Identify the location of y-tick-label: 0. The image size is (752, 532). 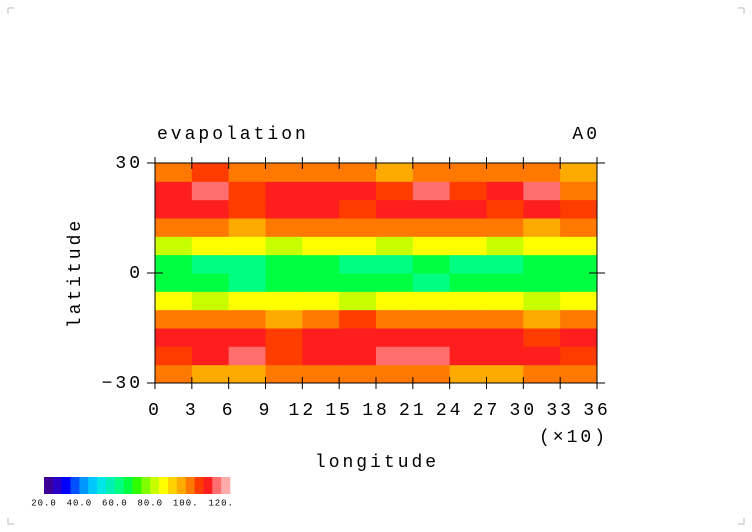
(136, 274).